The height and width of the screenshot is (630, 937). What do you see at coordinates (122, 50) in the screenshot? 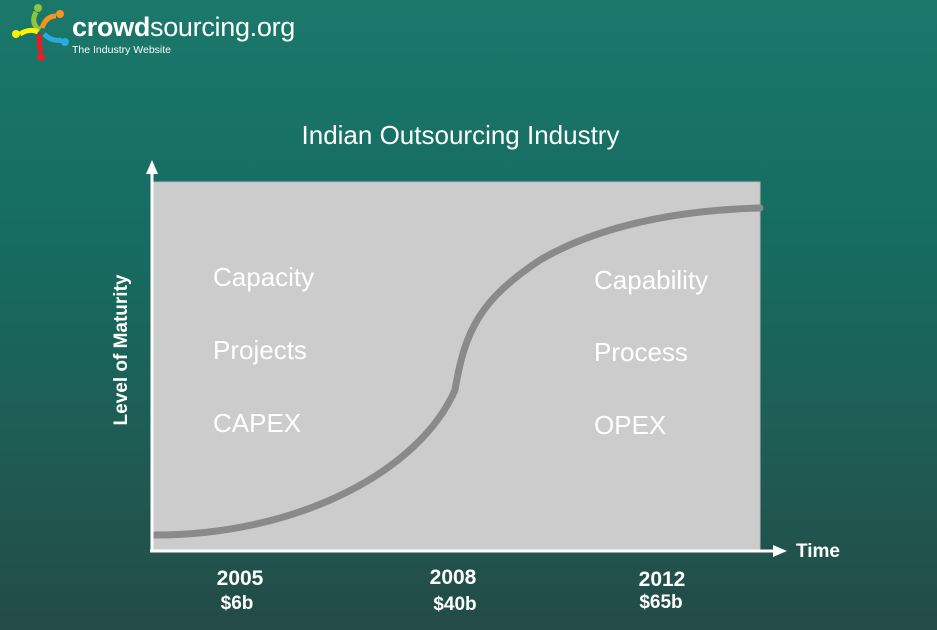
I see `logo-tagline: The Industry Website` at bounding box center [122, 50].